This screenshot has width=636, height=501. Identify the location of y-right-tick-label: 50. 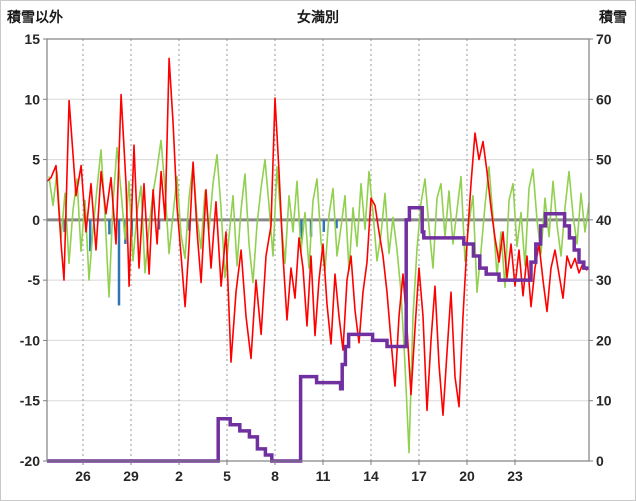
(604, 160).